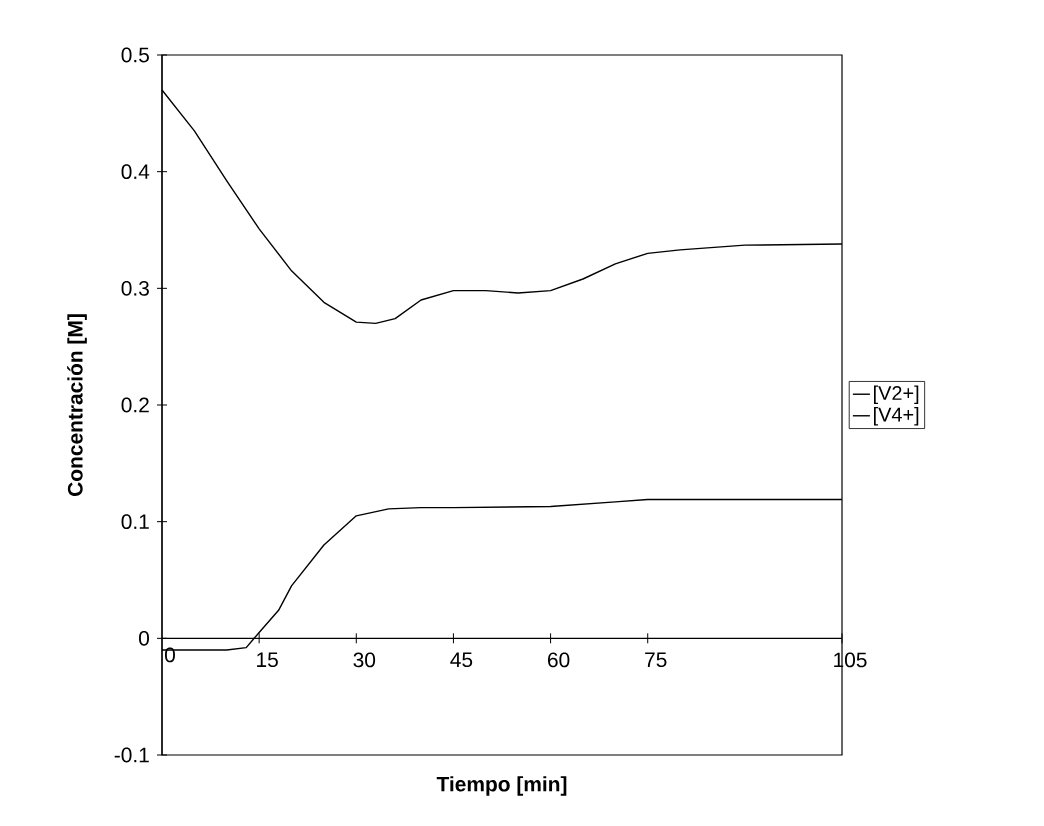  I want to click on y-tick-label: 0, so click(144, 638).